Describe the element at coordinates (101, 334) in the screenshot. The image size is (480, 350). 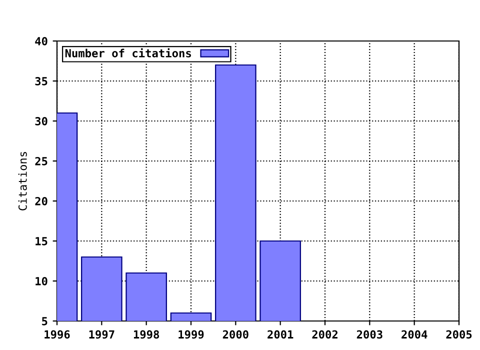
I see `x-tick-label: 1997` at that location.